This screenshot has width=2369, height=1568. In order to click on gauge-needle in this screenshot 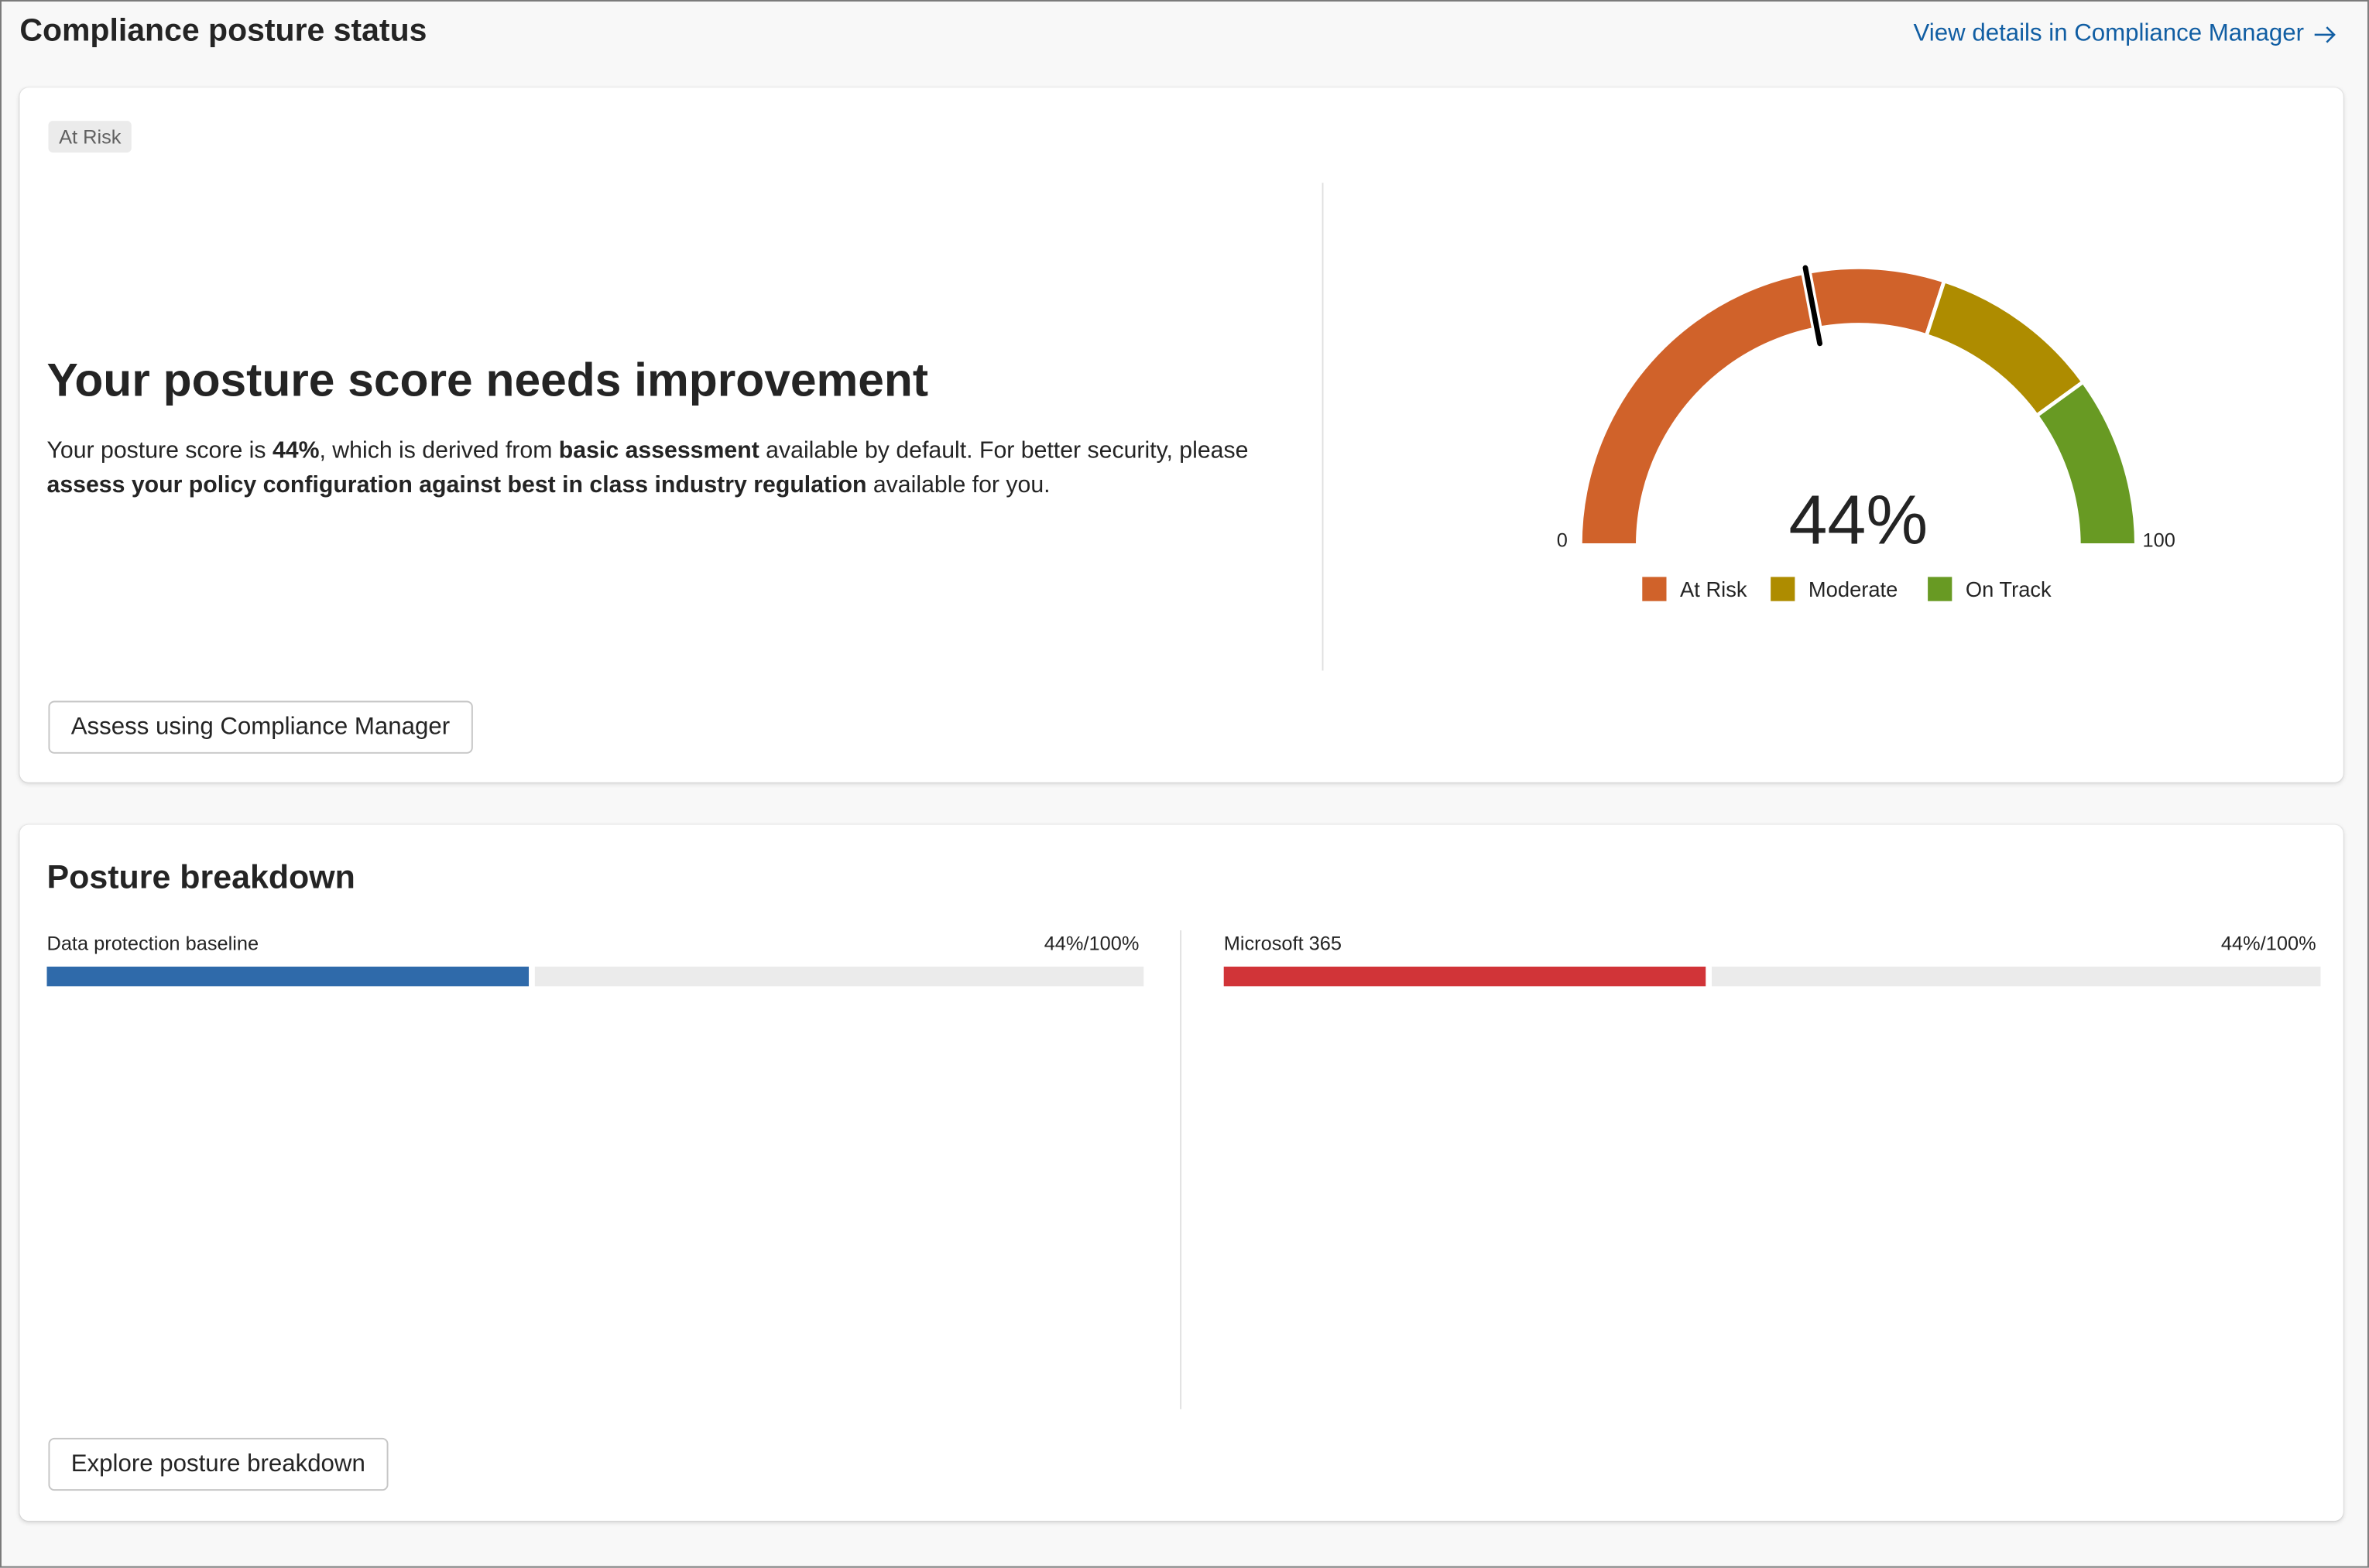, I will do `click(1812, 306)`.